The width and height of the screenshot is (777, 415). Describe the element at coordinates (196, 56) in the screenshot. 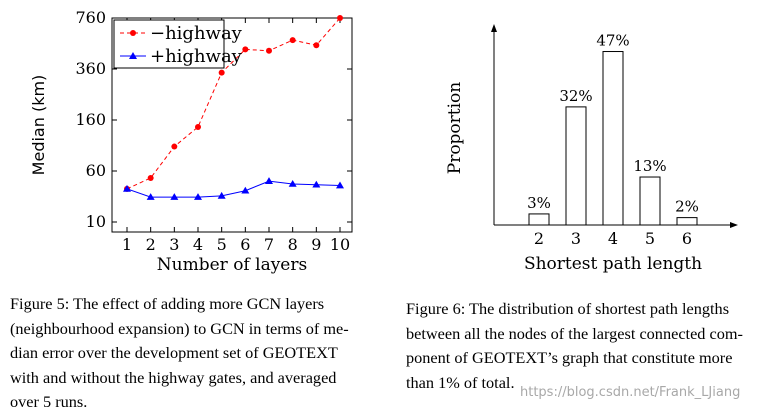

I see `legend-entry: +highway` at that location.